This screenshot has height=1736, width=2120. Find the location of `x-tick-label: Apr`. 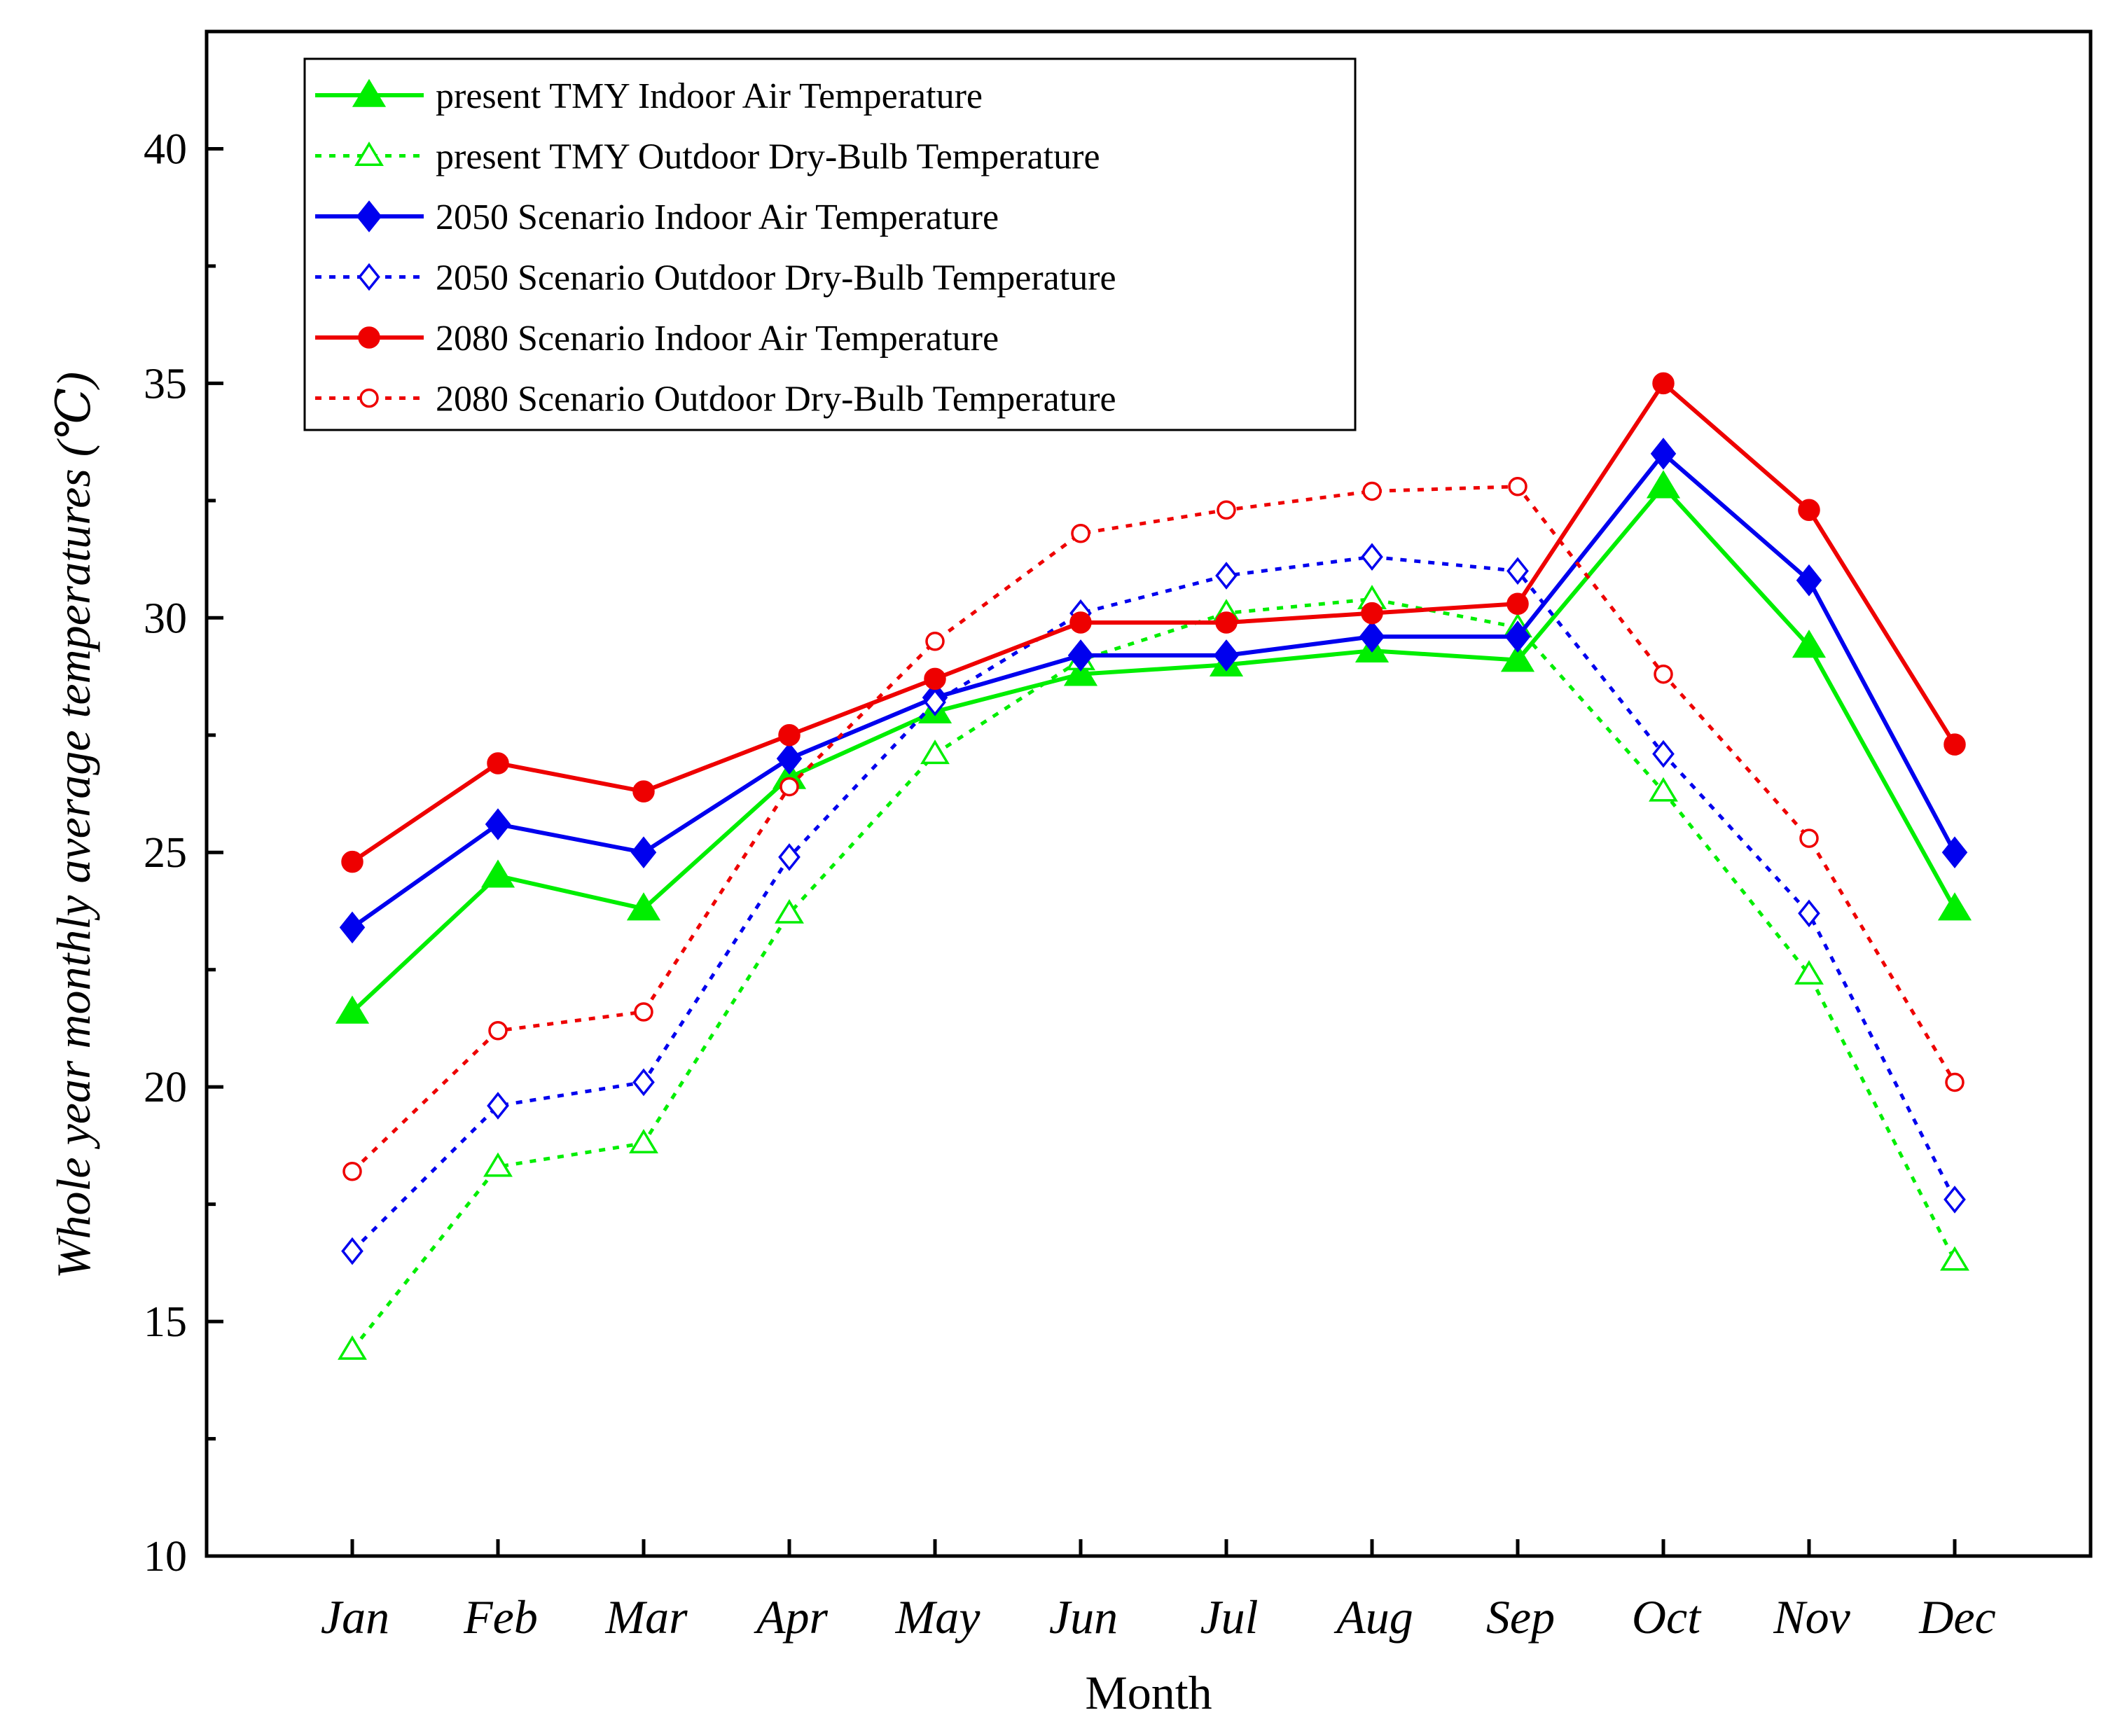

x-tick-label: Apr is located at coordinates (791, 1617).